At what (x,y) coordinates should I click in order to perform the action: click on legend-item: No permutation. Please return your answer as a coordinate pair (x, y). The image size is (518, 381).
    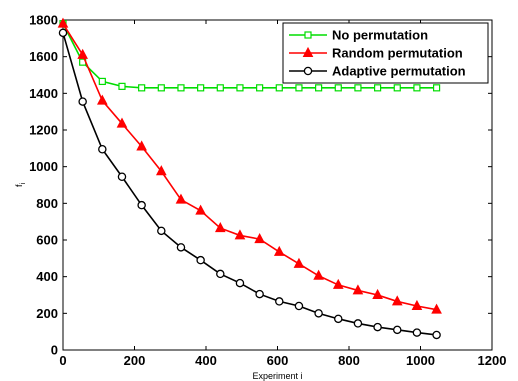
    Looking at the image, I should click on (358, 35).